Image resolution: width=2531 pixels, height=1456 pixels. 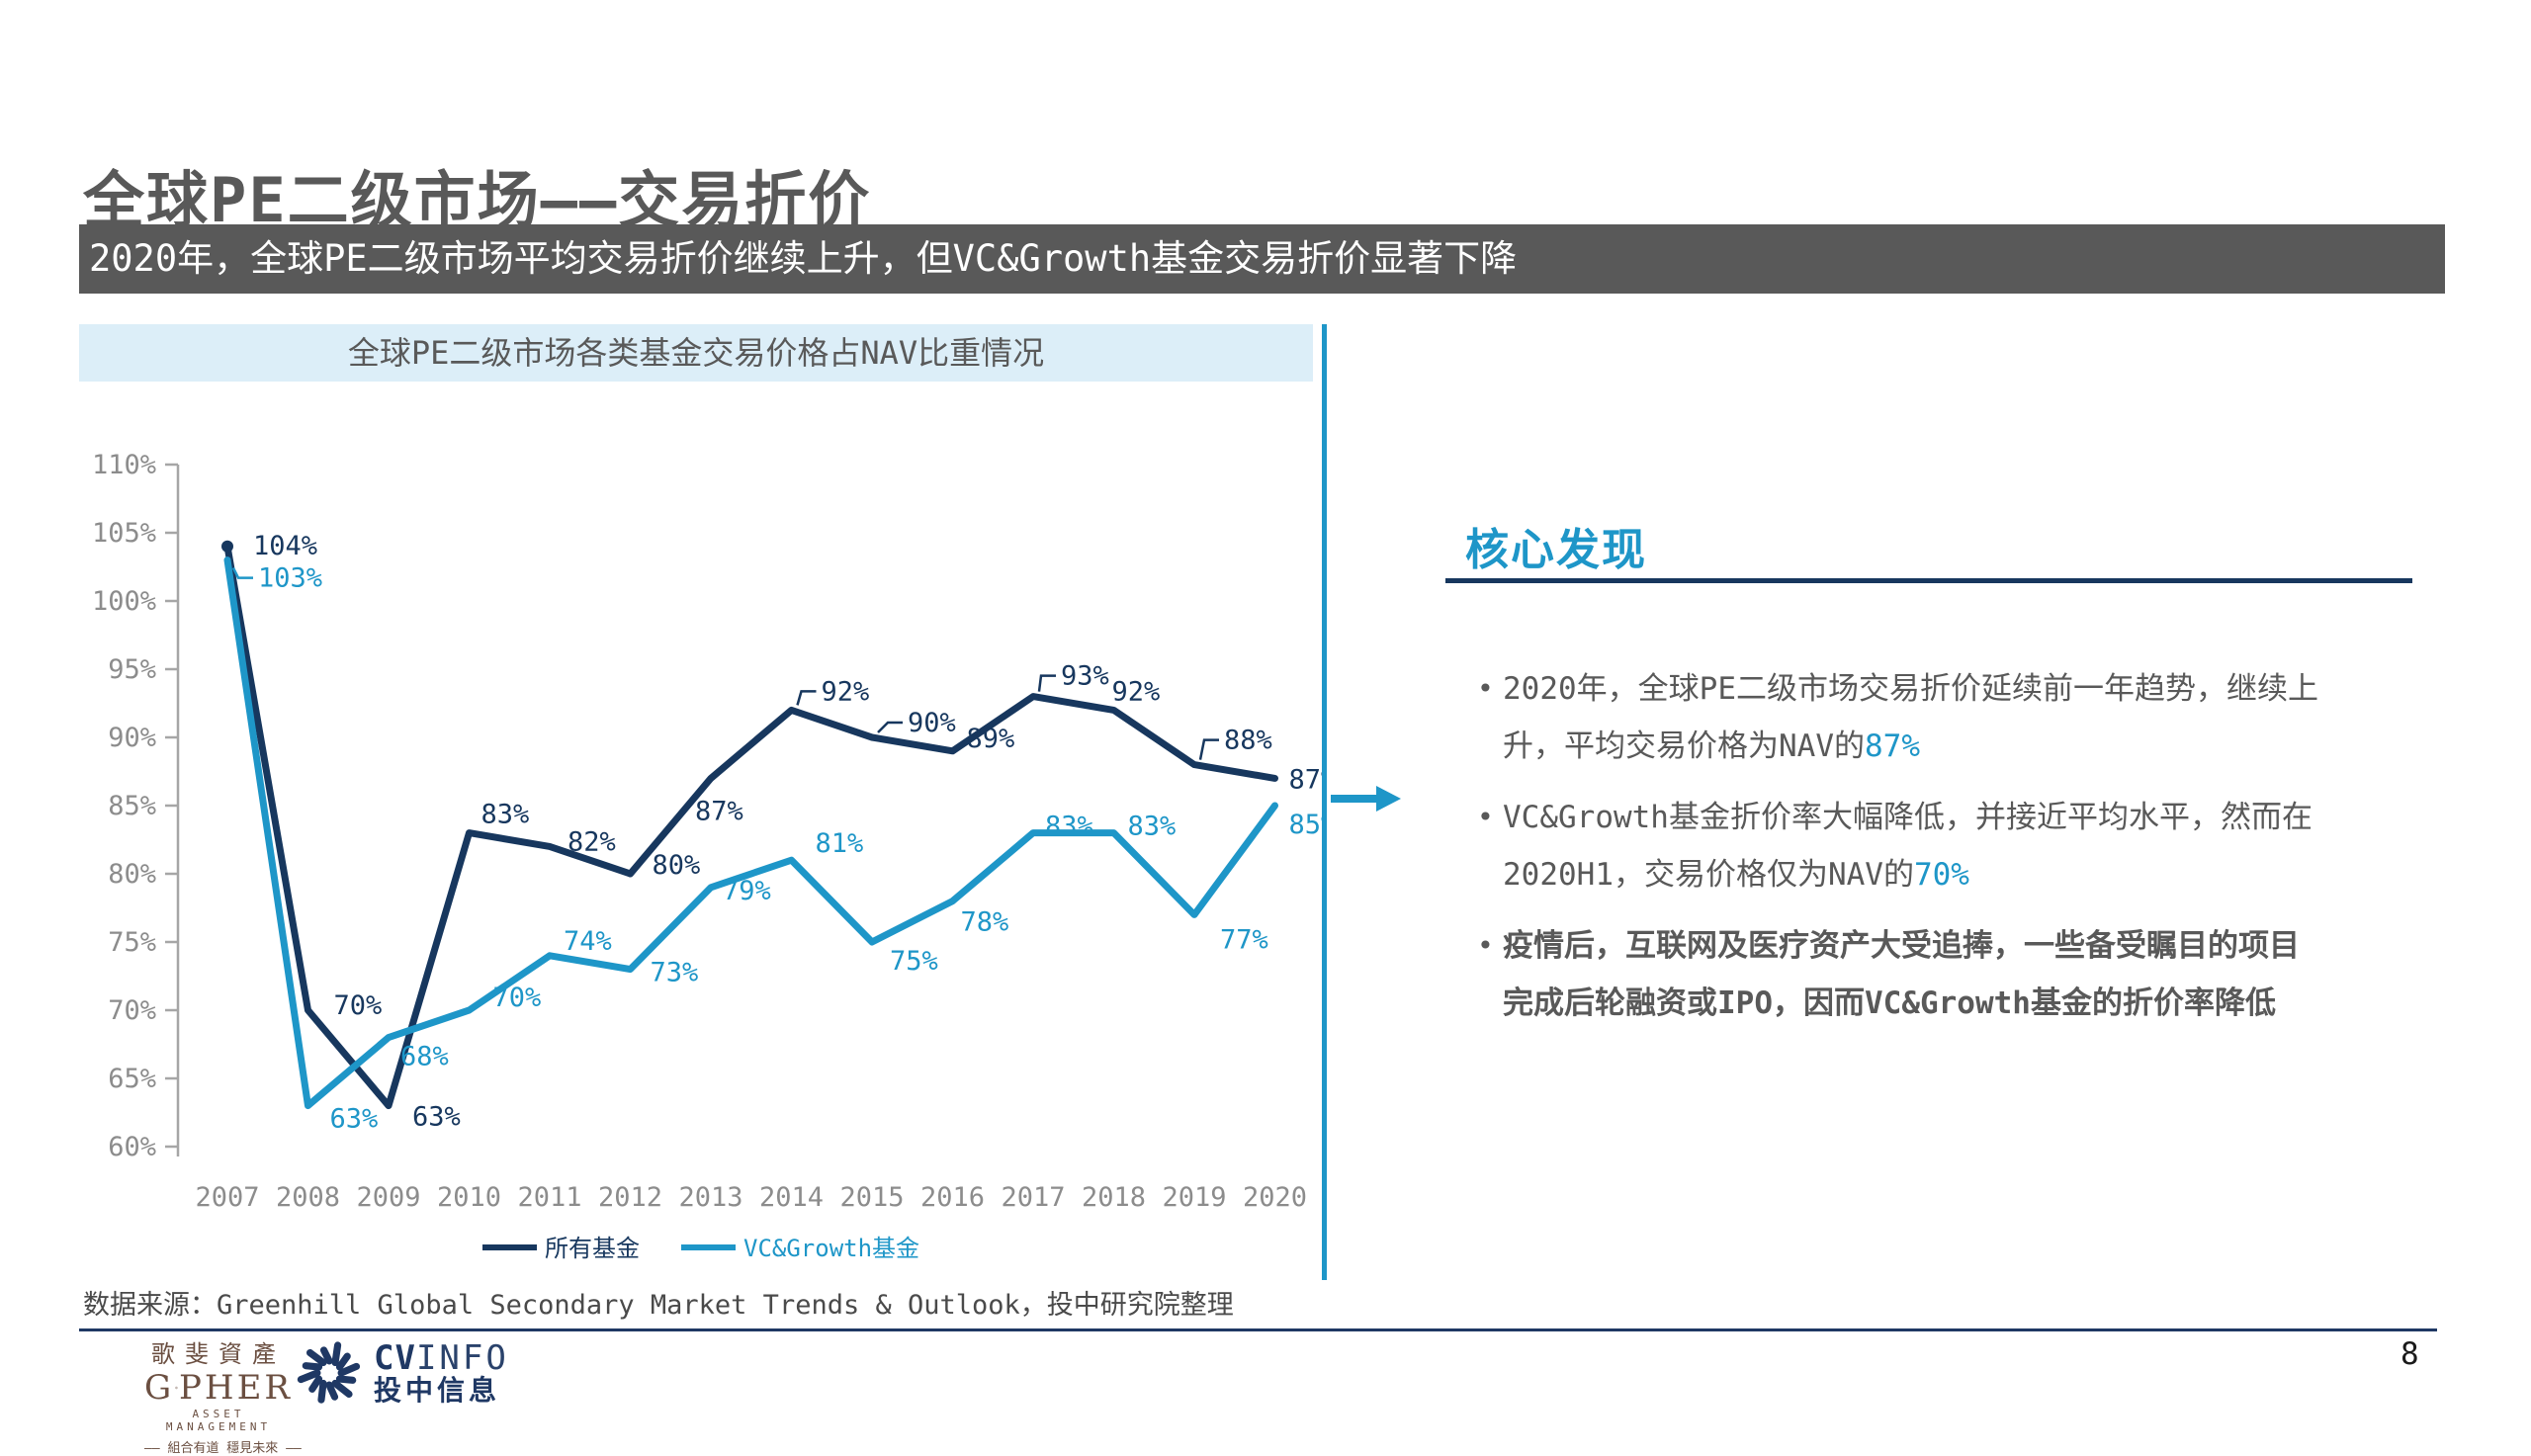 I want to click on right-arrow-icon, so click(x=1366, y=799).